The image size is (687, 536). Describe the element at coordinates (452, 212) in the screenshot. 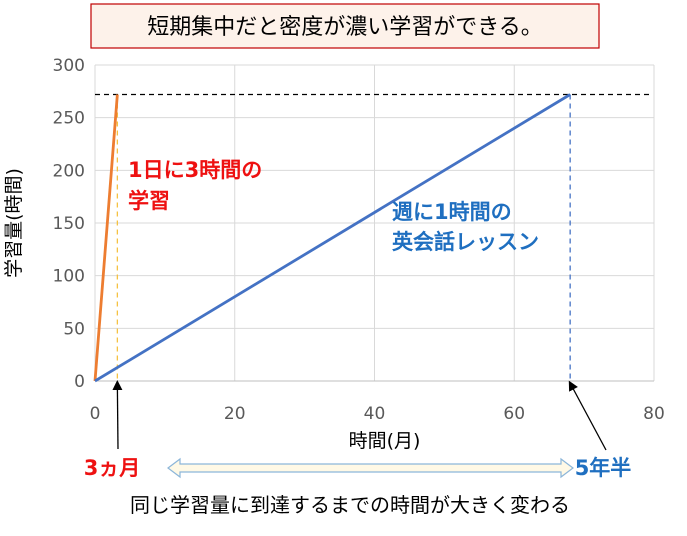

I see `annotation-weekly-line-1: 週に1時間の` at that location.